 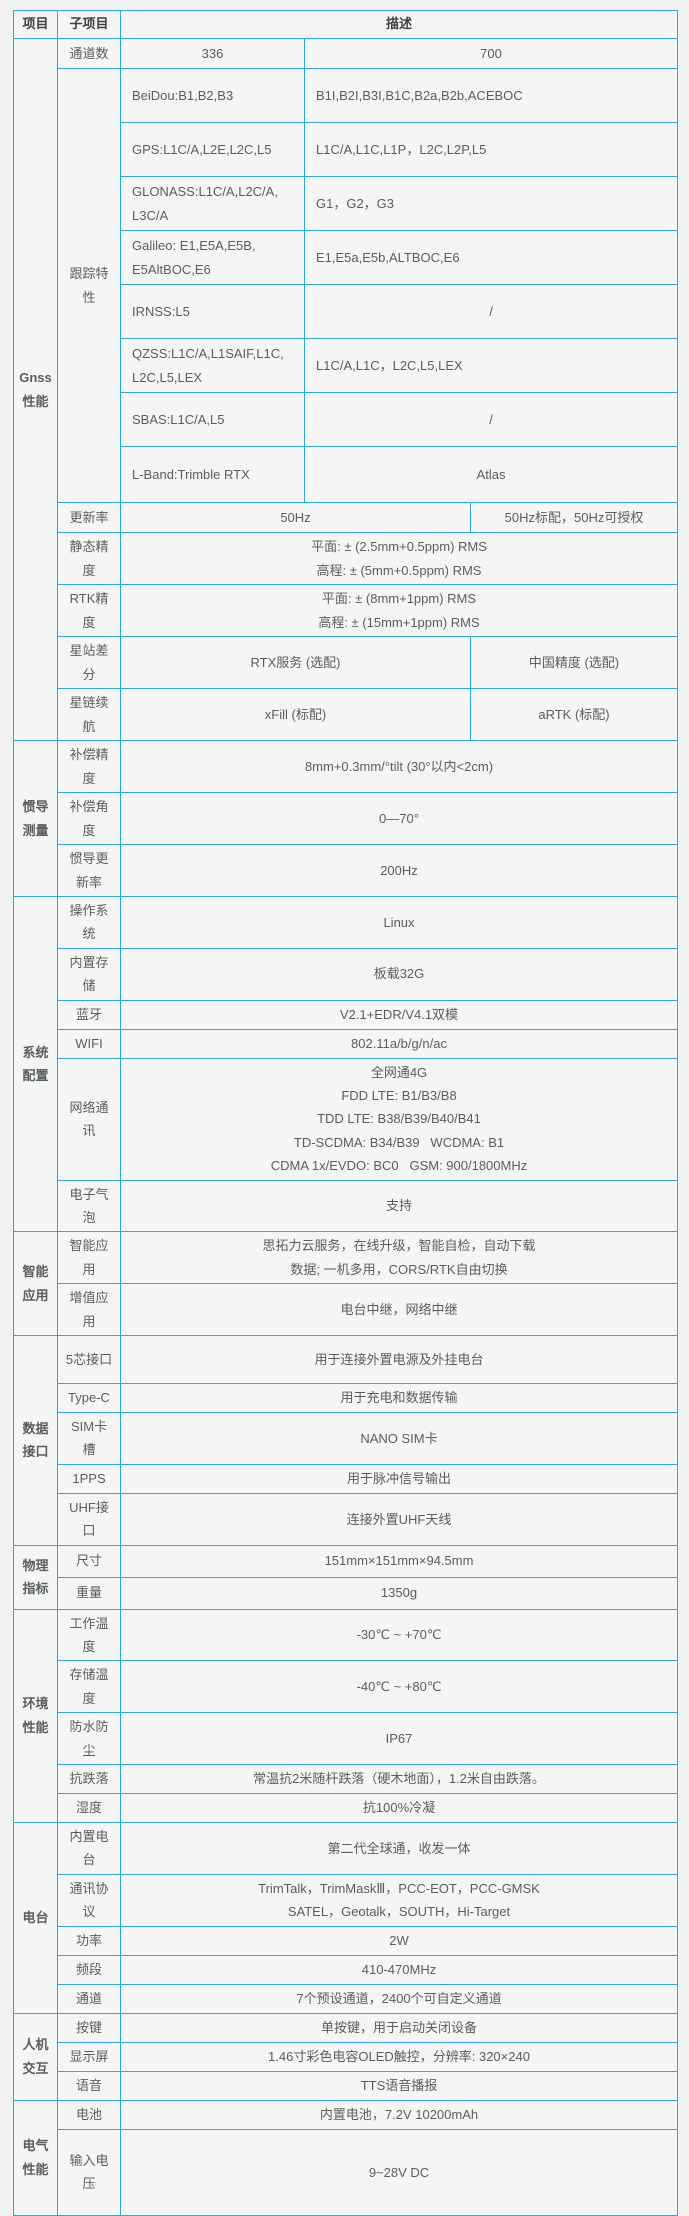 What do you see at coordinates (399, 922) in the screenshot?
I see `spec-value: Linux` at bounding box center [399, 922].